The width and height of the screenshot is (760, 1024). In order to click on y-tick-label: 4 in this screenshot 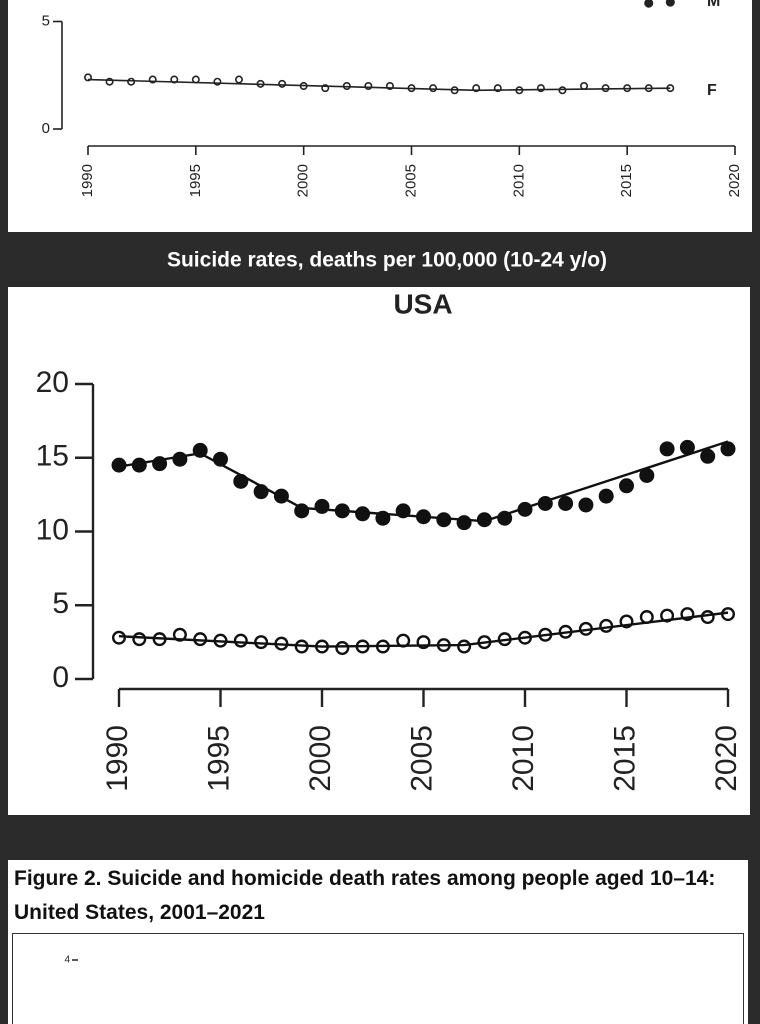, I will do `click(67, 960)`.